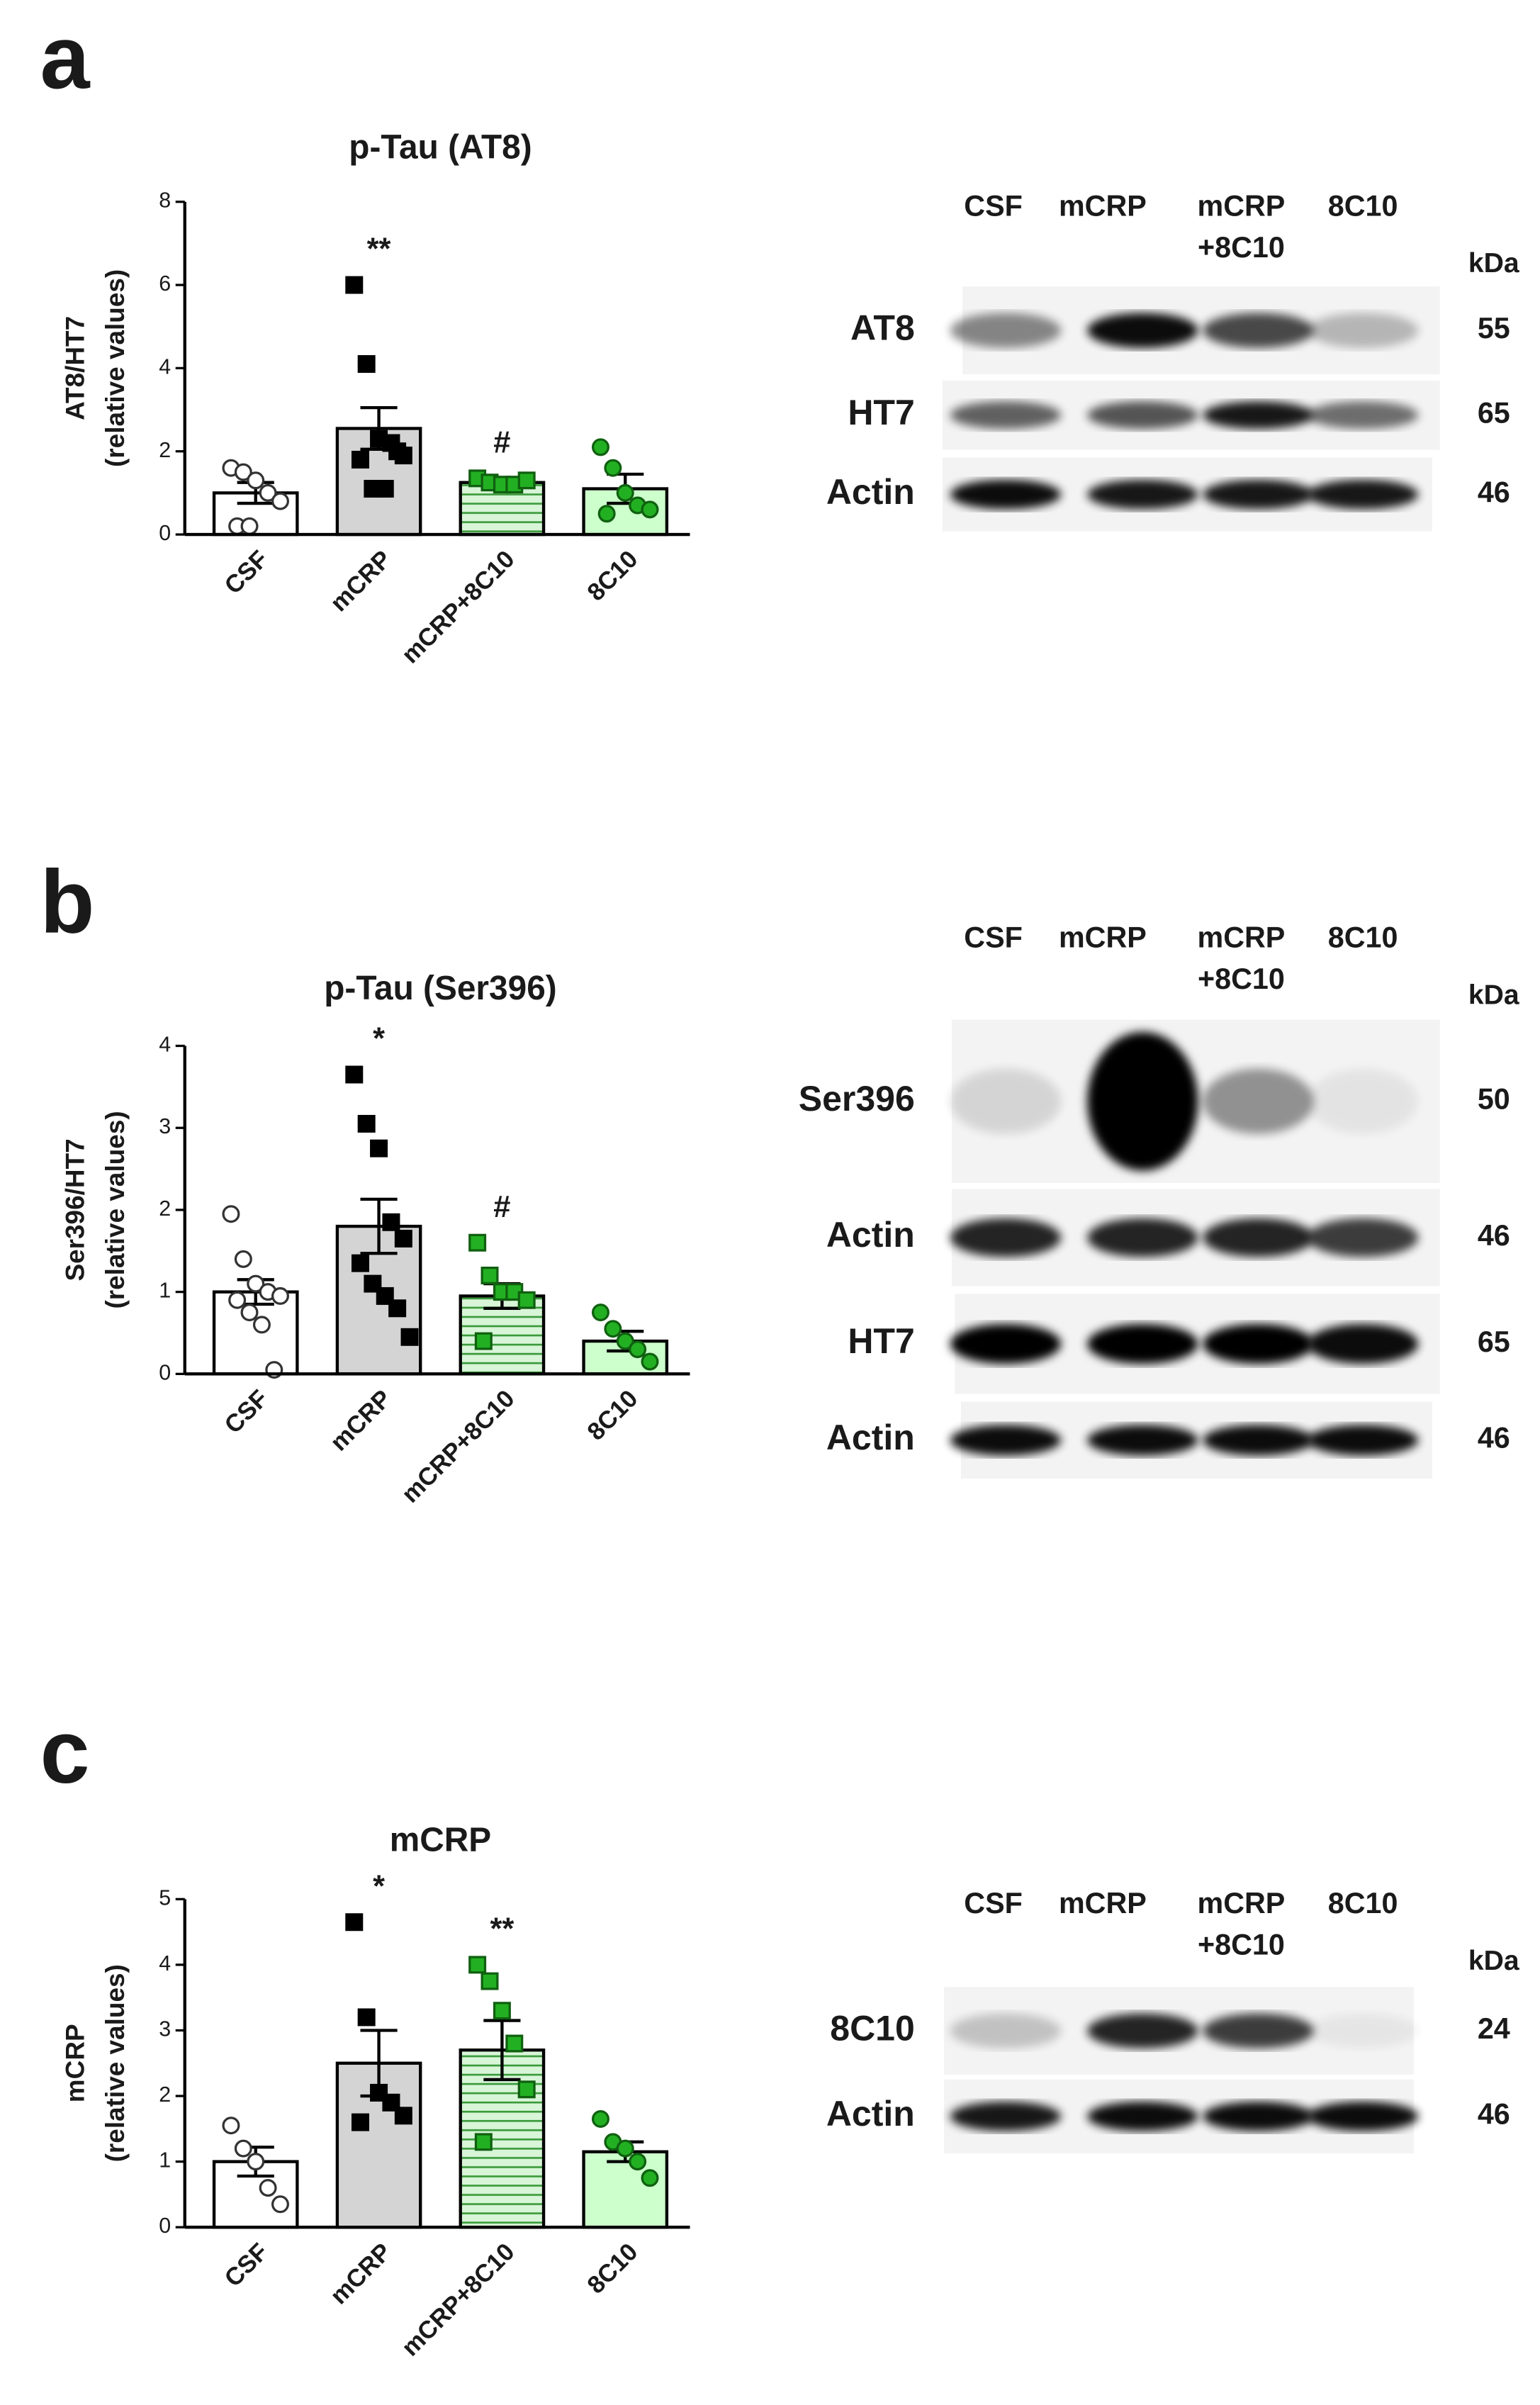  What do you see at coordinates (994, 1903) in the screenshot?
I see `lane-label: CSF` at bounding box center [994, 1903].